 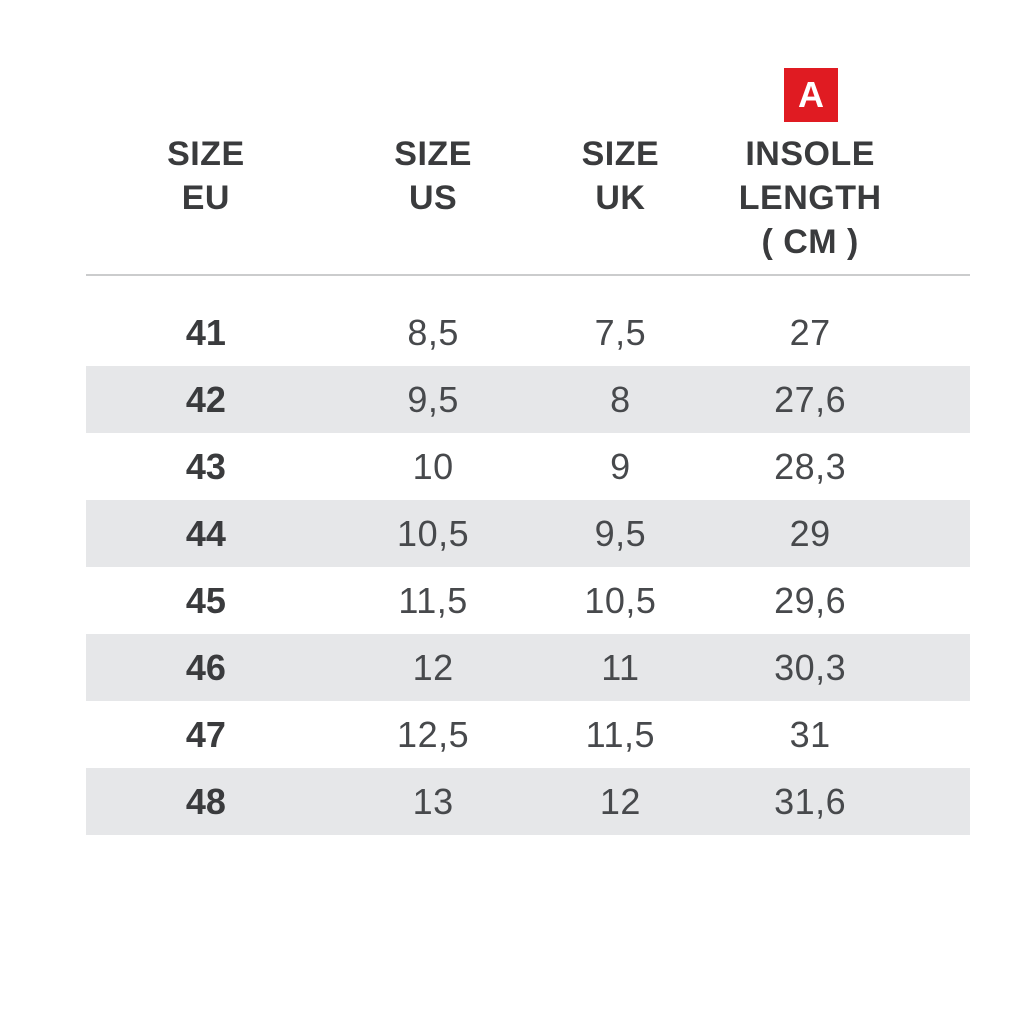 What do you see at coordinates (810, 466) in the screenshot?
I see `cell-insole-length: 28,3` at bounding box center [810, 466].